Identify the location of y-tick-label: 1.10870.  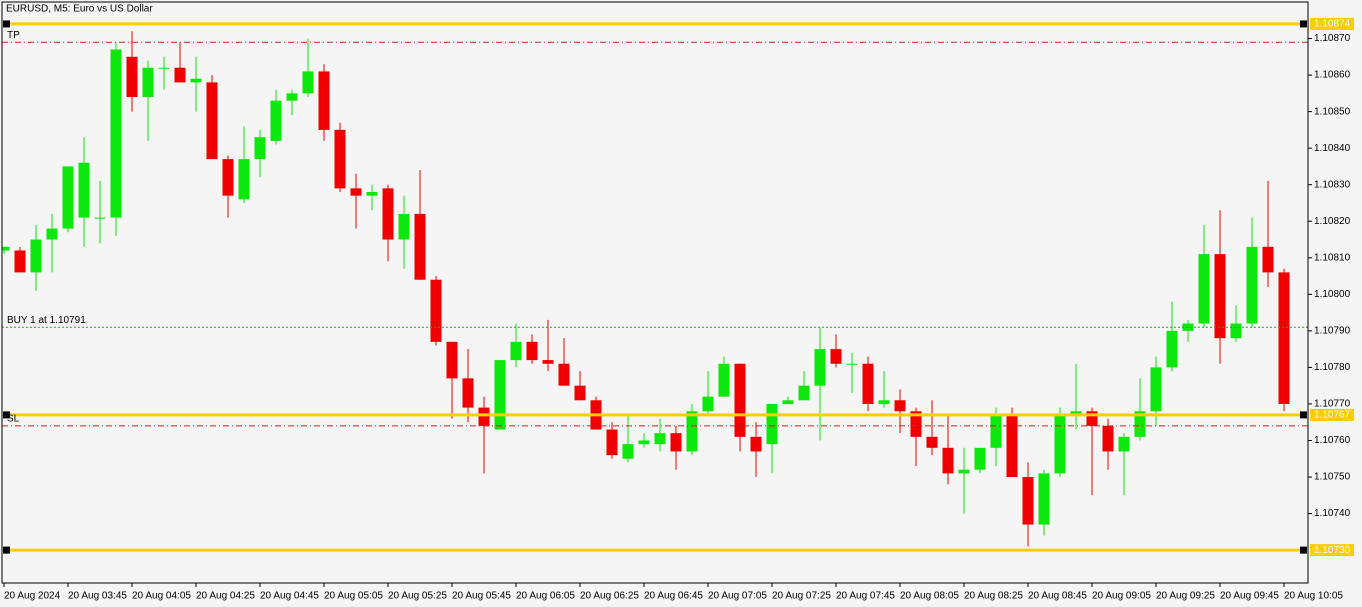
(1332, 38).